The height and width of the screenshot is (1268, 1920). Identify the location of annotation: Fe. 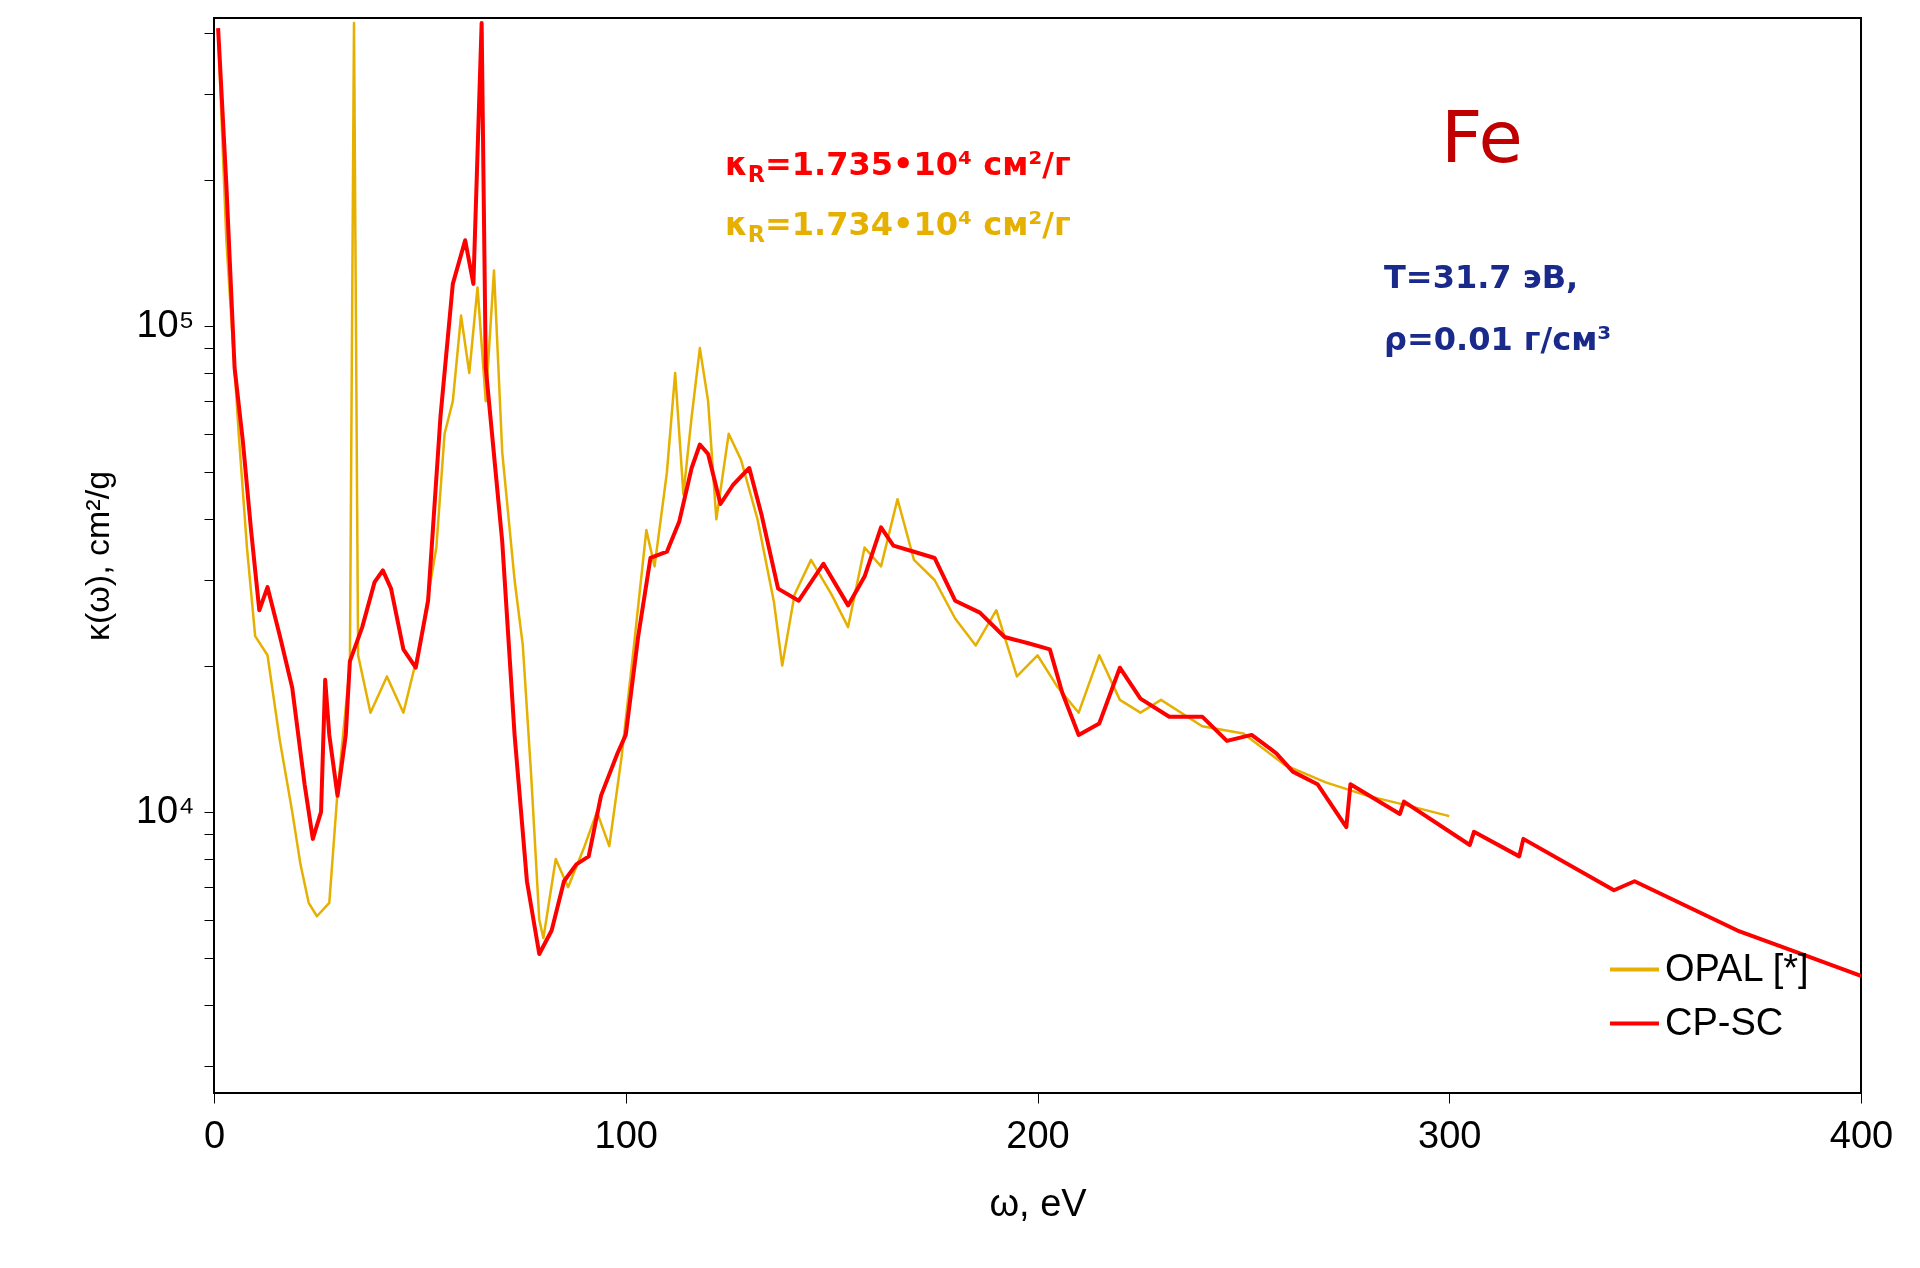
(1482, 137).